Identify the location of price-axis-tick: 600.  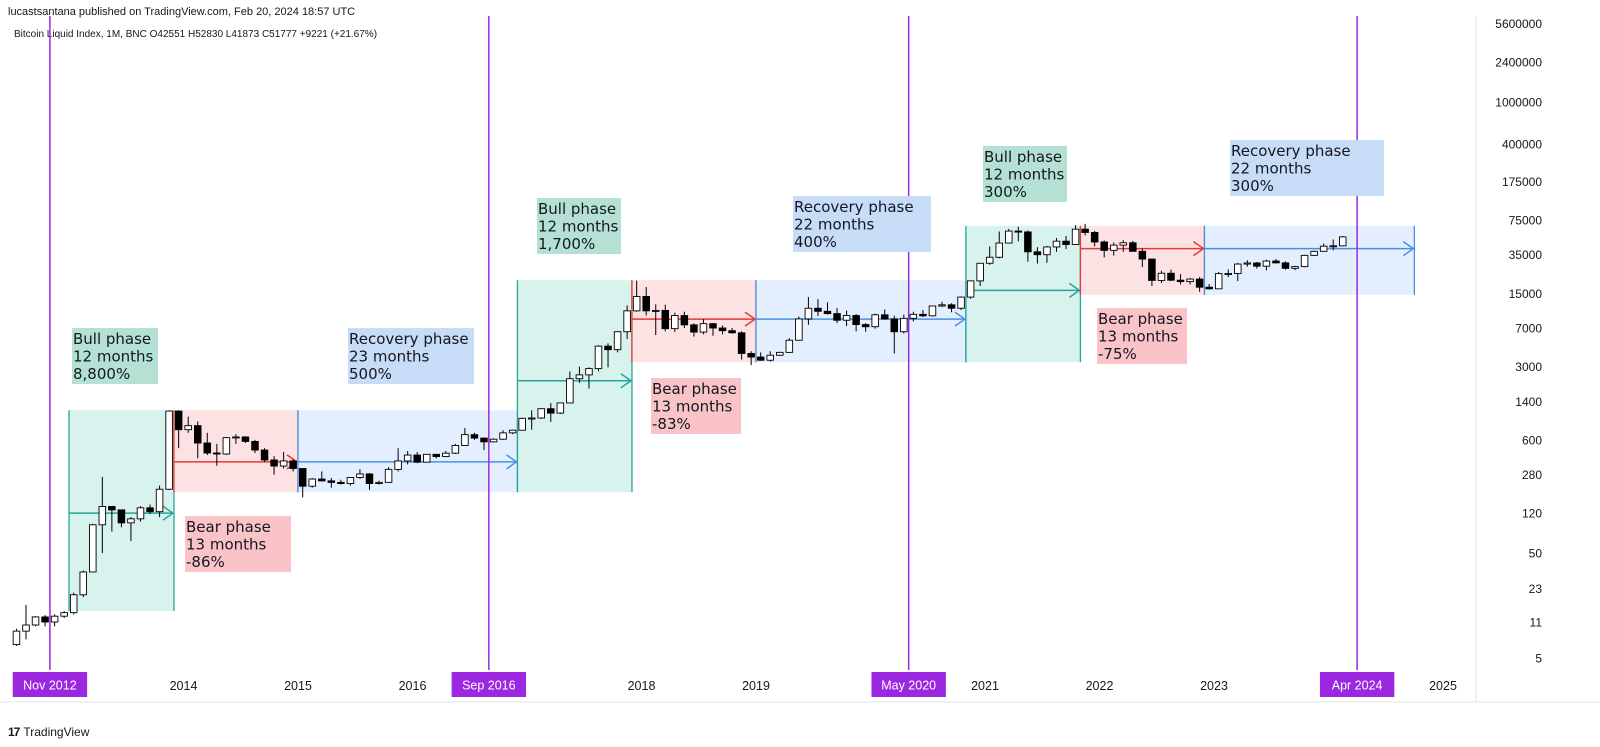
(1532, 440).